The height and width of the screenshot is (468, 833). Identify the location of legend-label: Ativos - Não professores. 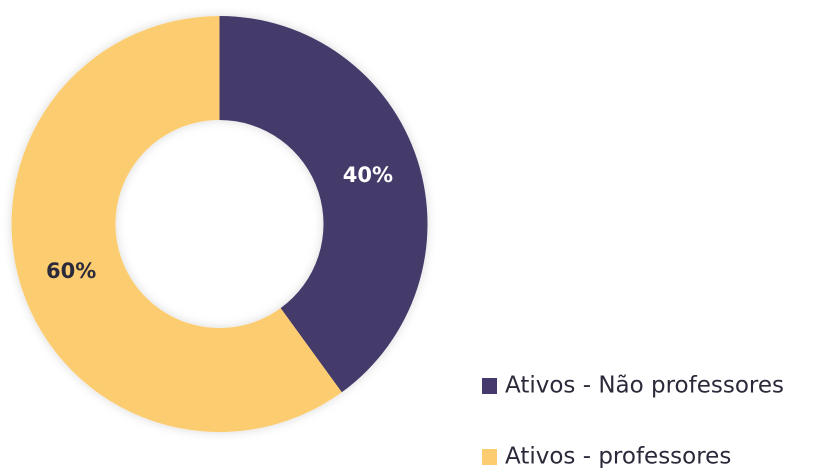
(644, 386).